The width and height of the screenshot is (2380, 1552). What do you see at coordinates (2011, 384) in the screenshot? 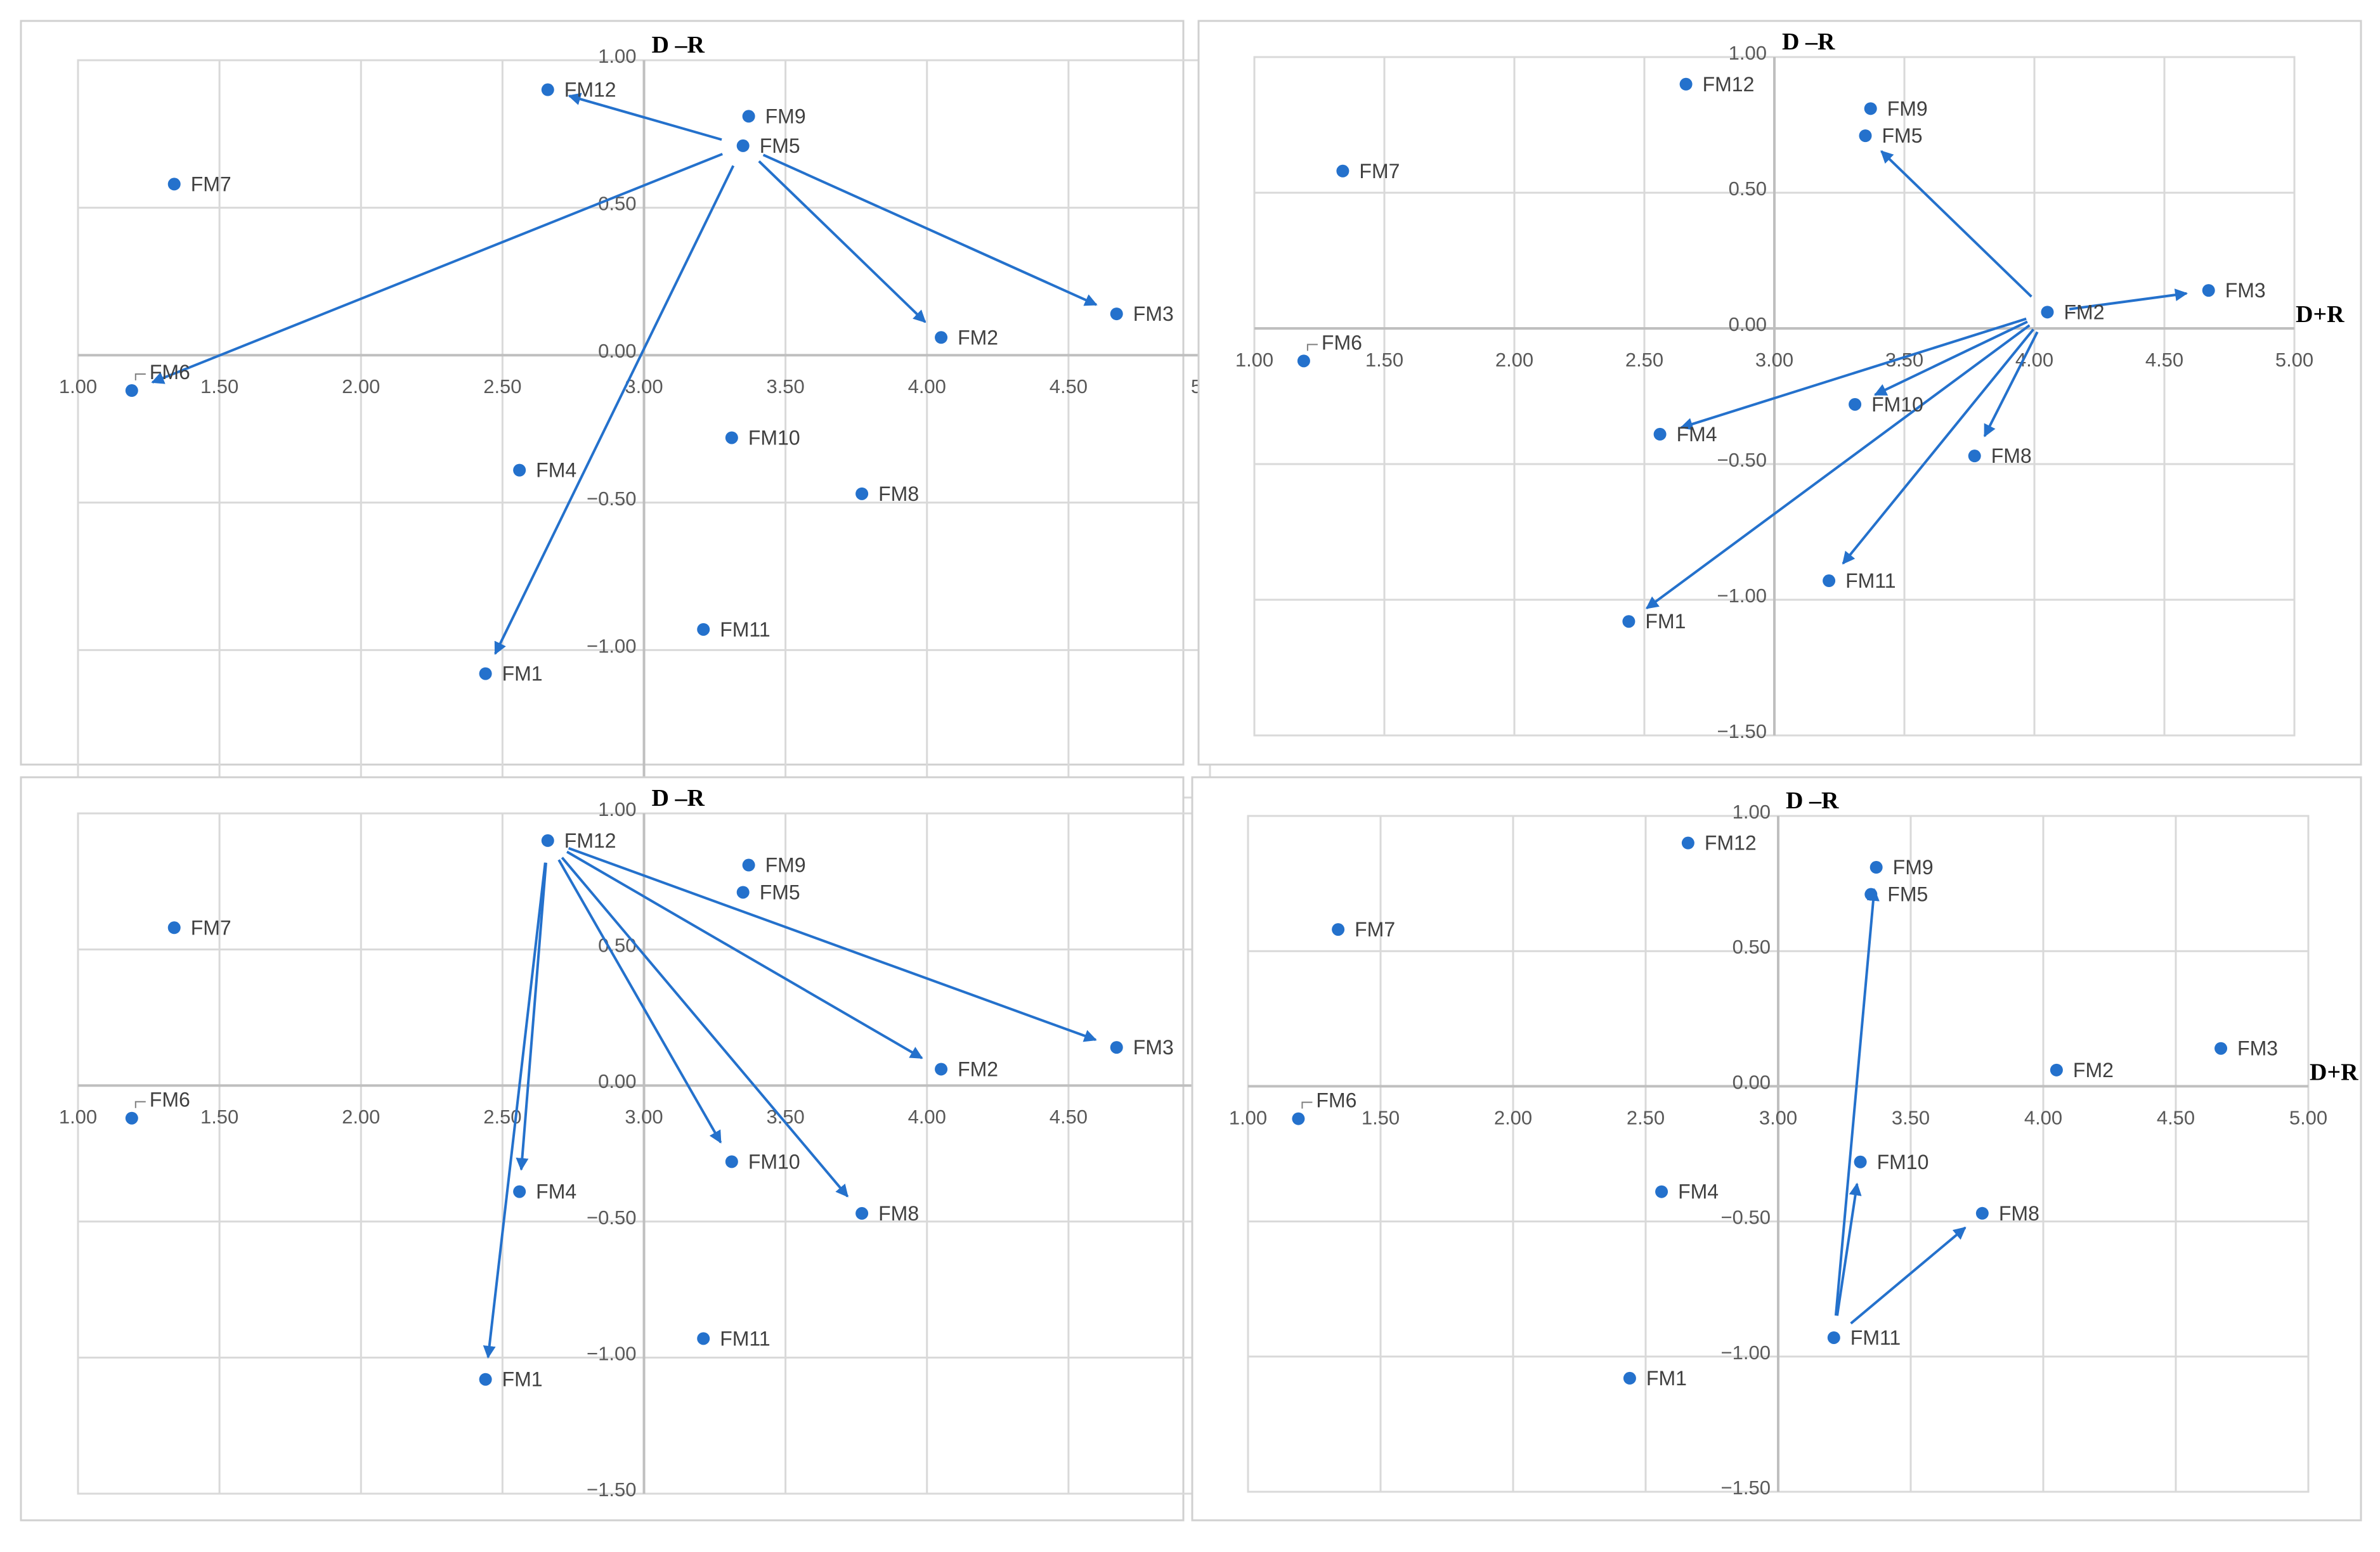
I see `arrow-FM2-to-FM8` at bounding box center [2011, 384].